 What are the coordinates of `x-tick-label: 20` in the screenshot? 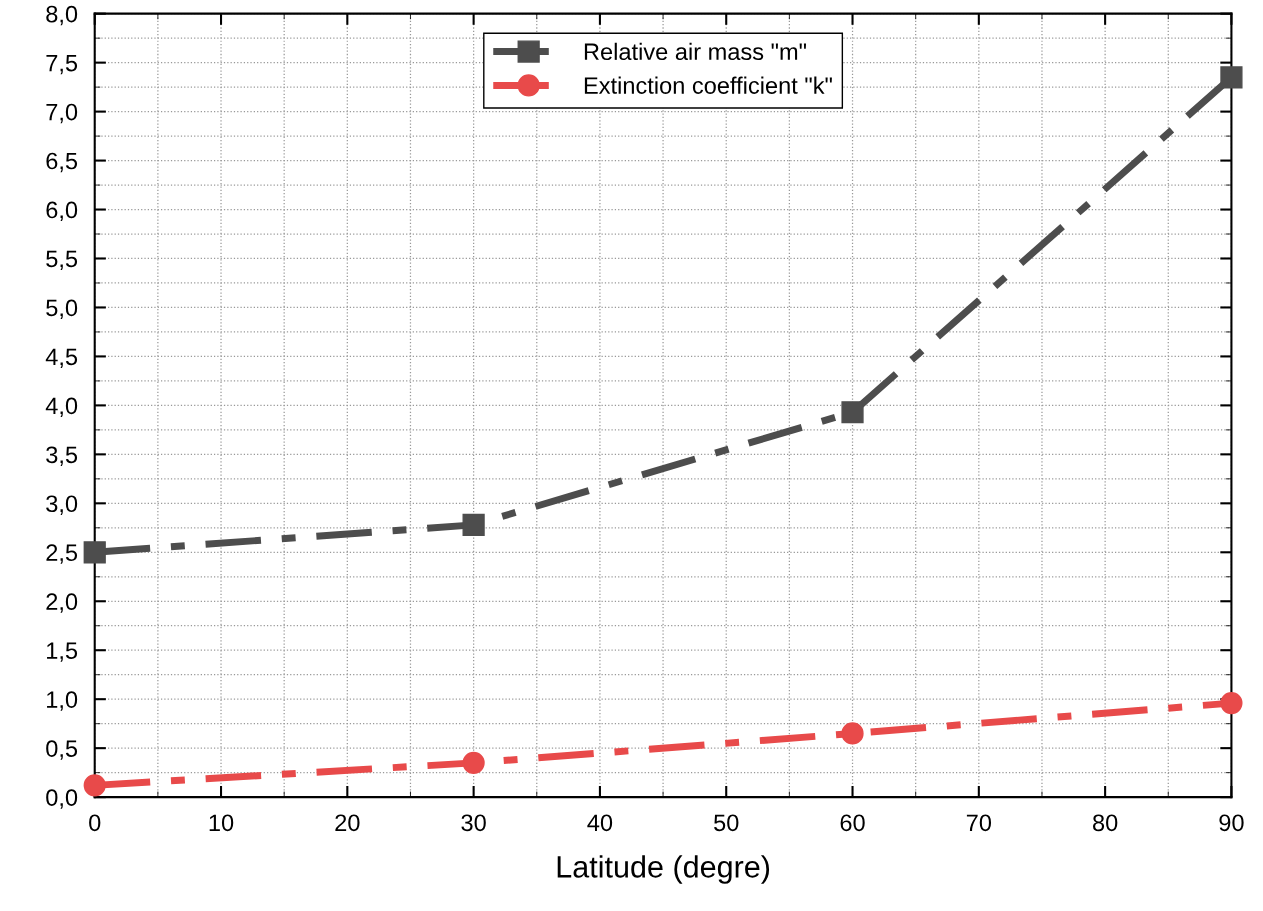 It's located at (347, 823).